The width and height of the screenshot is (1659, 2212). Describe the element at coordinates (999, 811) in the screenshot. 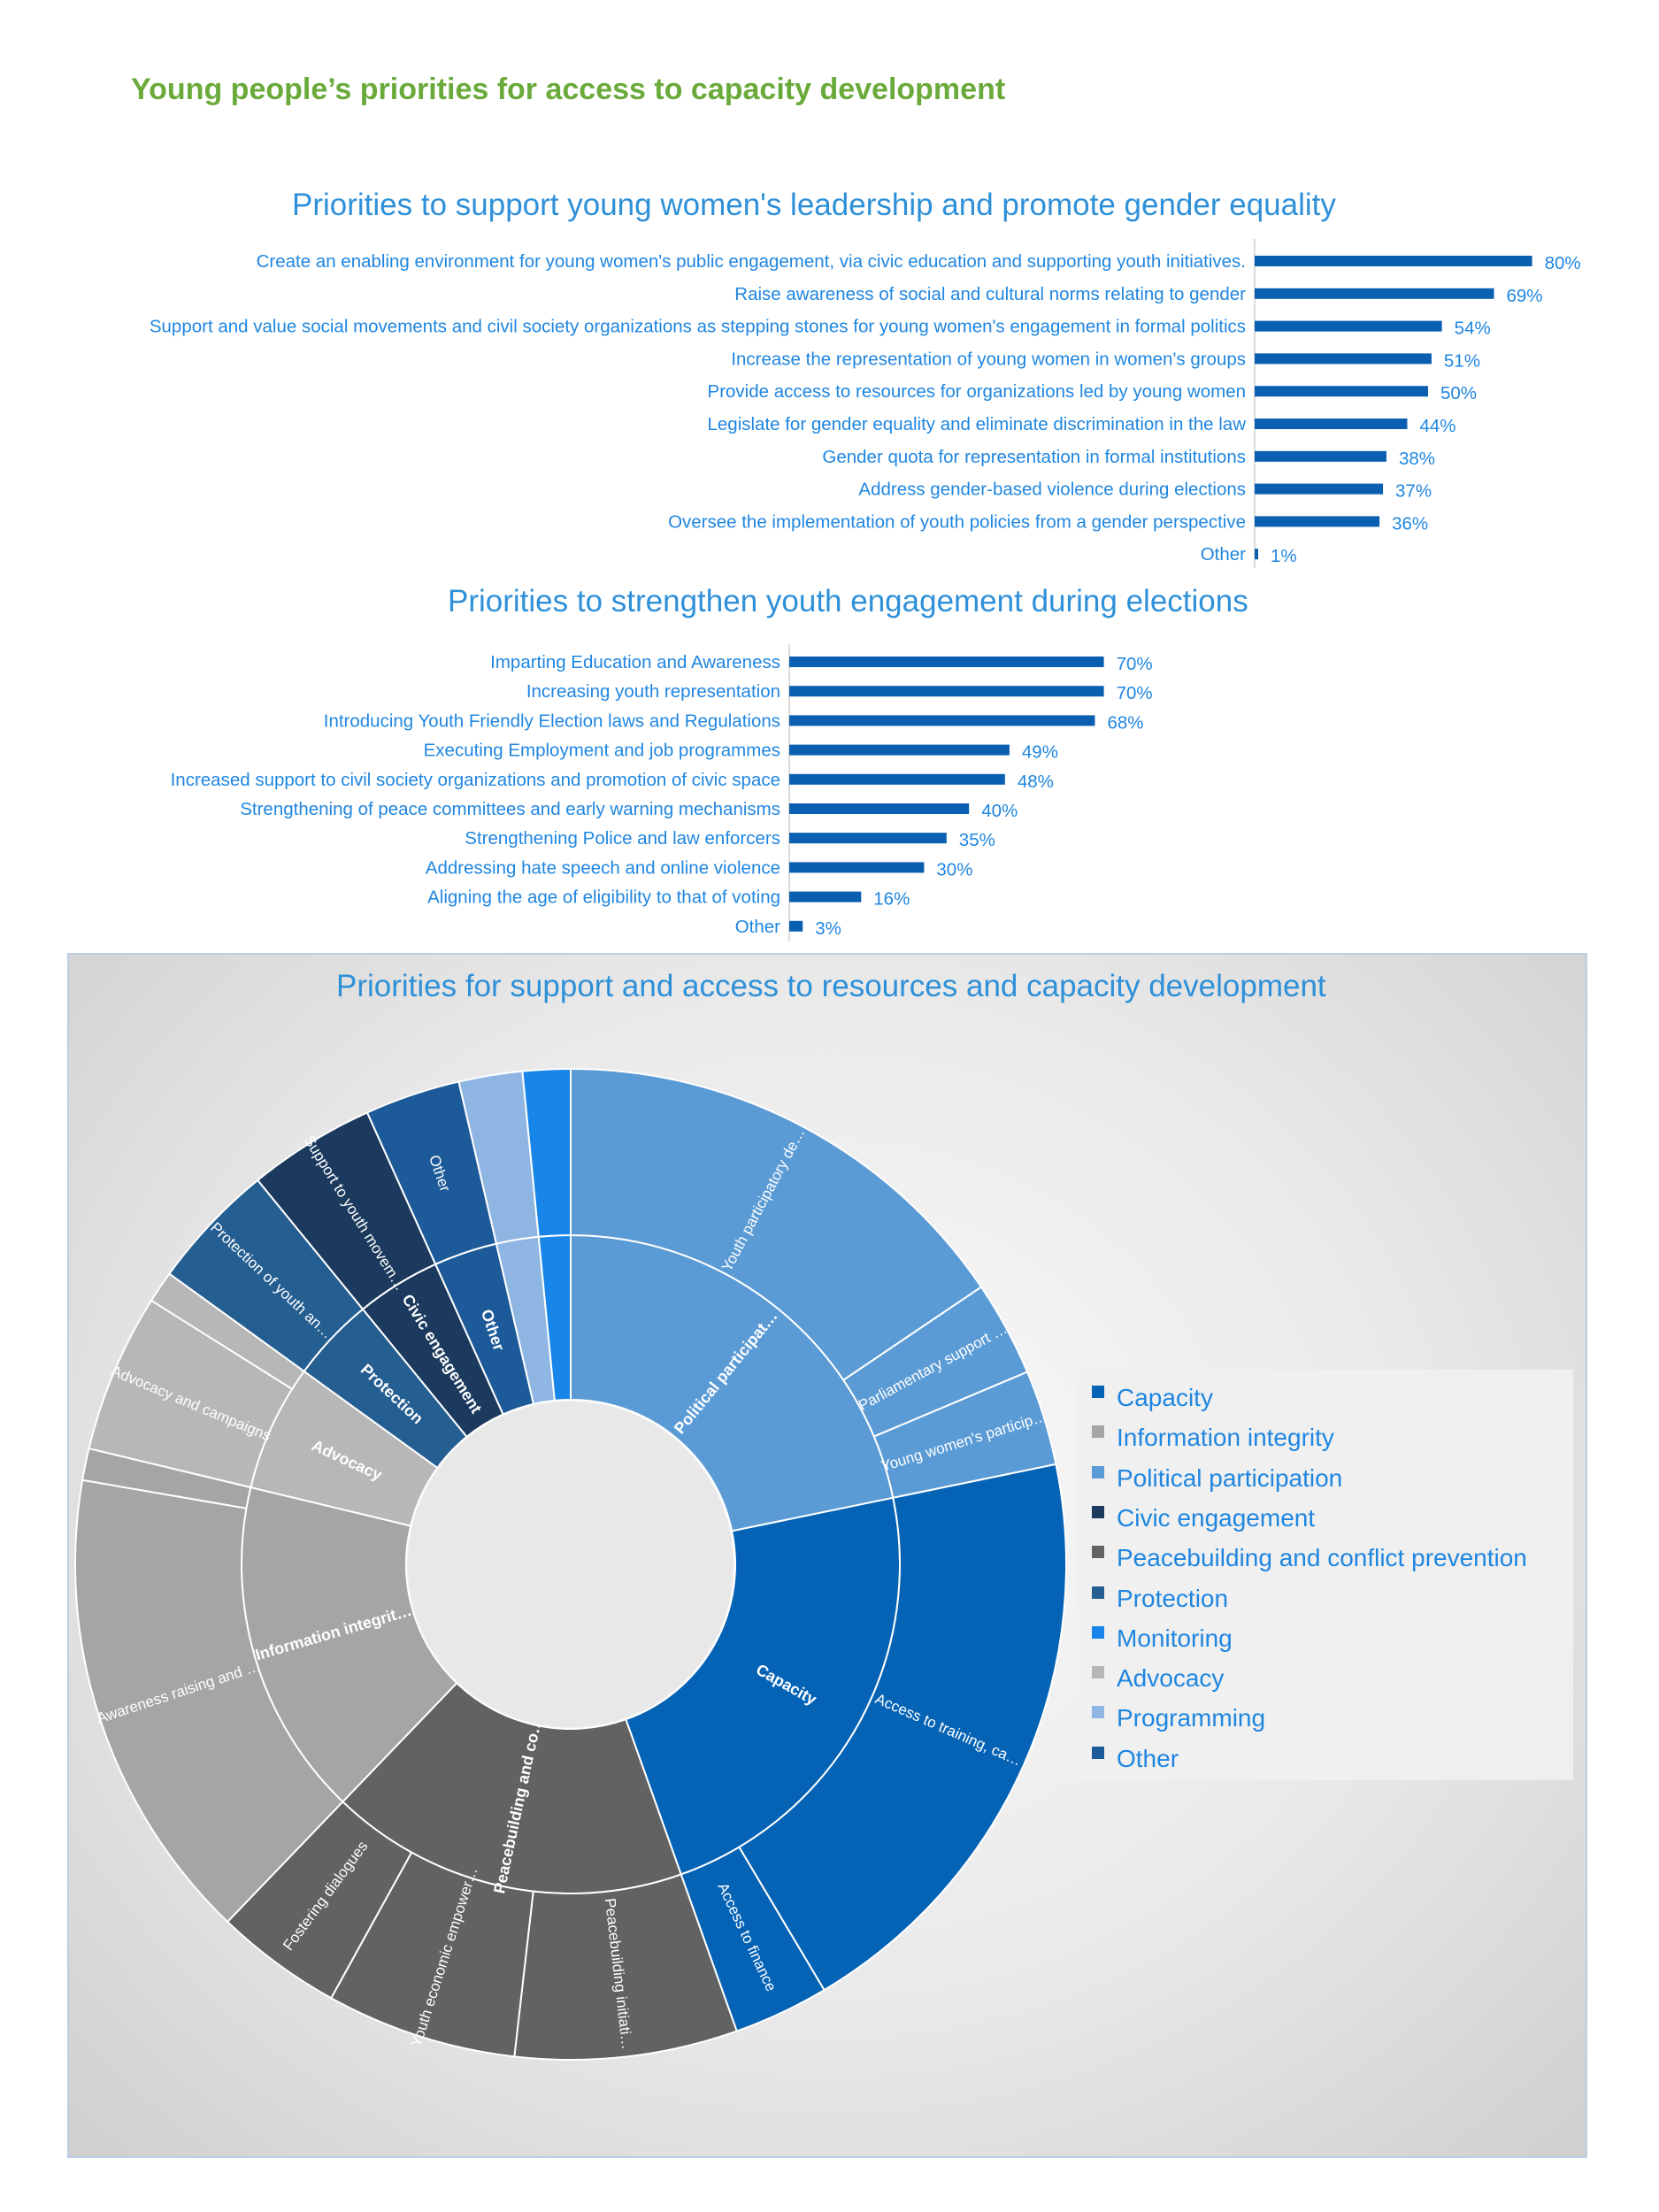

I see `data-label: 40%` at that location.